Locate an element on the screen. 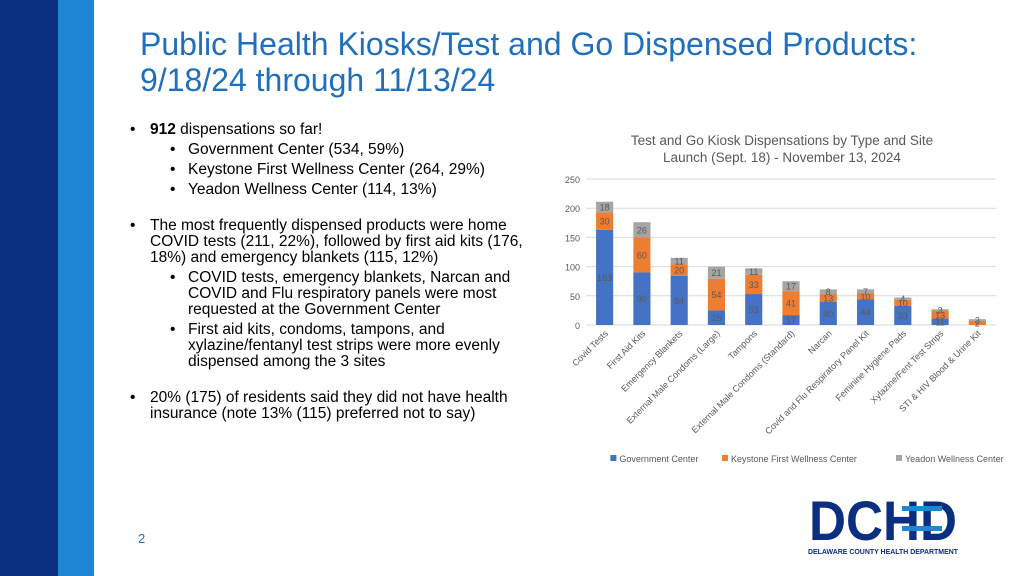 The height and width of the screenshot is (576, 1024). title-line-2: 9/18/24 through 11/13/24 is located at coordinates (318, 80).